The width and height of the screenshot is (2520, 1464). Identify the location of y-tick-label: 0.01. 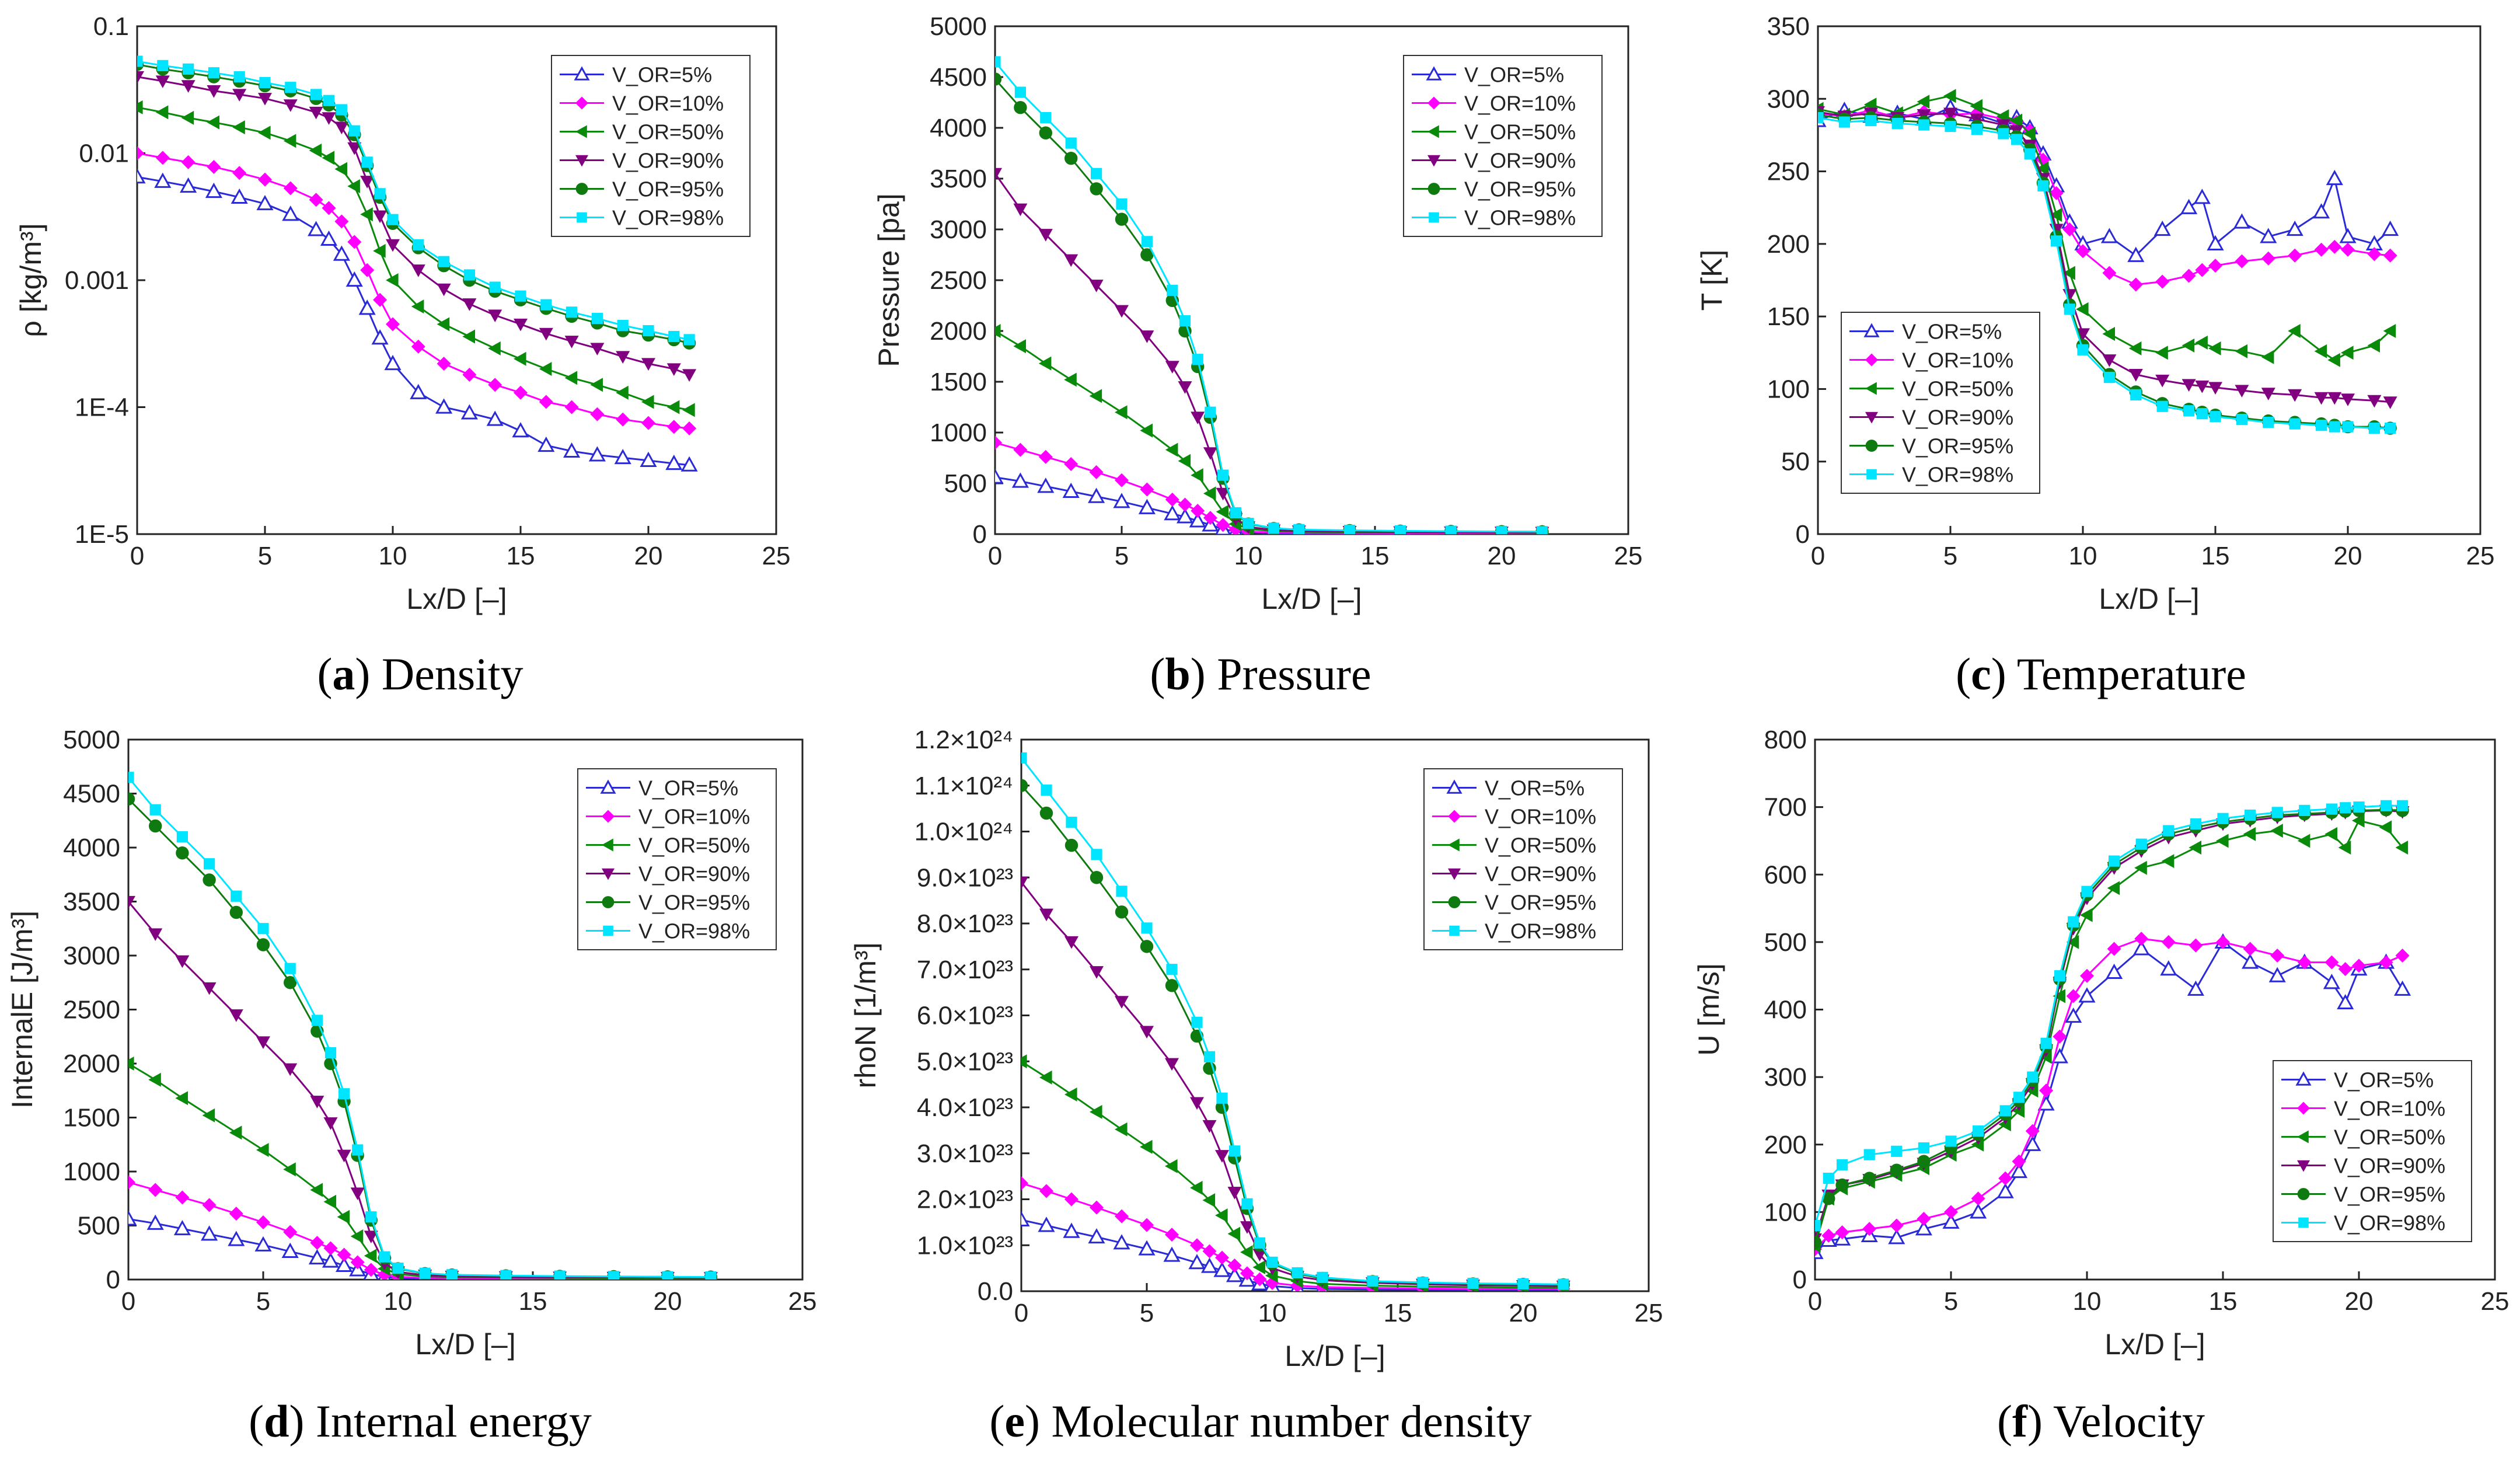
(104, 154).